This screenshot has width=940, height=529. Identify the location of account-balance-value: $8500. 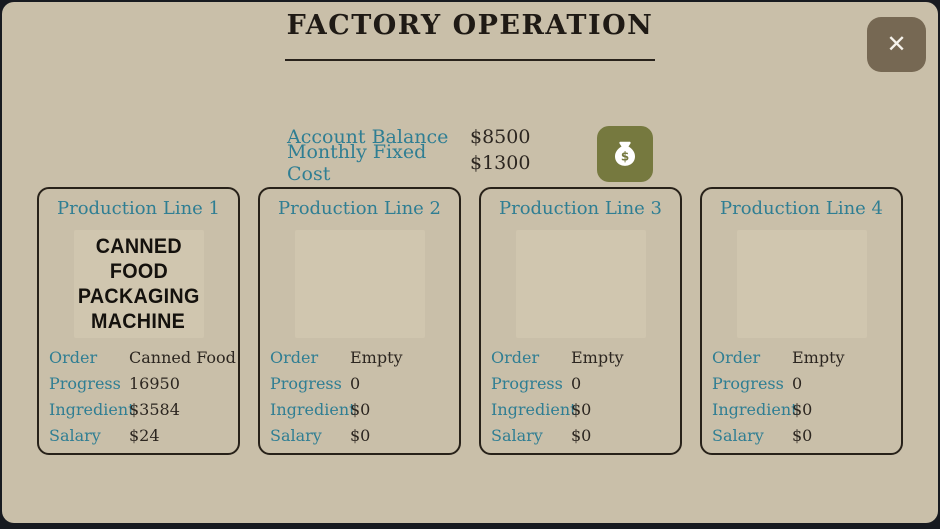
(500, 137).